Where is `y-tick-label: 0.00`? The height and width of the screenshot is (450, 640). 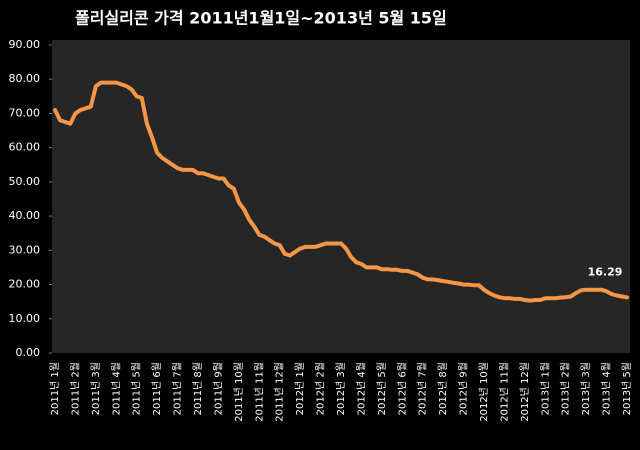
y-tick-label: 0.00 is located at coordinates (28, 352).